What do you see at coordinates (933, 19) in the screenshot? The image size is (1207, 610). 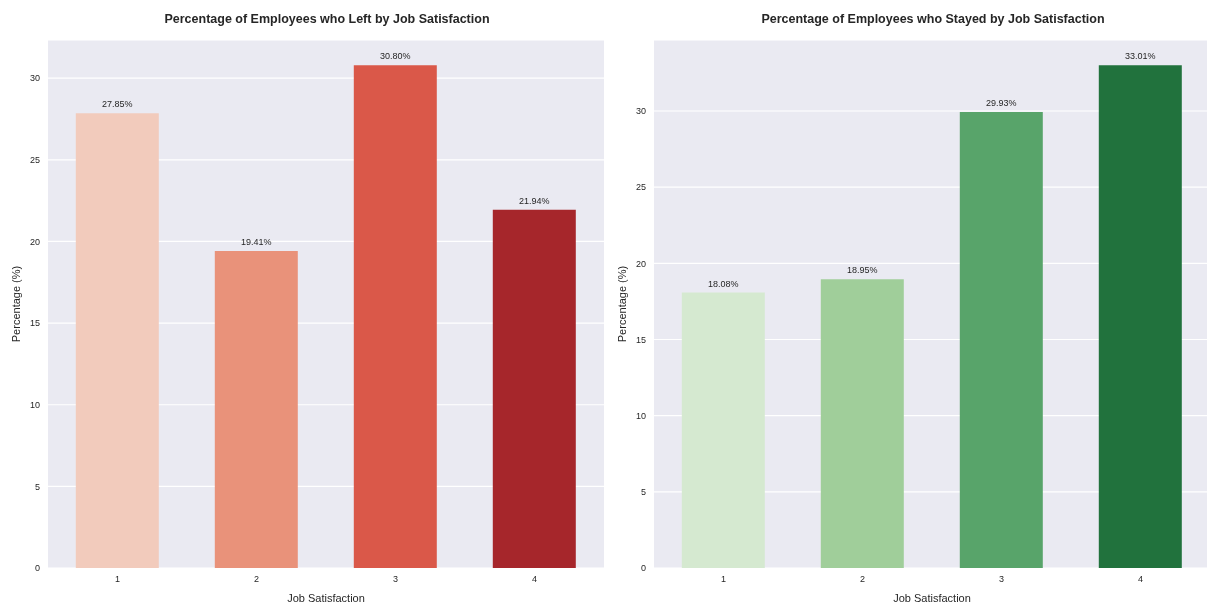 I see `chart-title: Percentage of Employees who Stayed by Job Satisfaction` at bounding box center [933, 19].